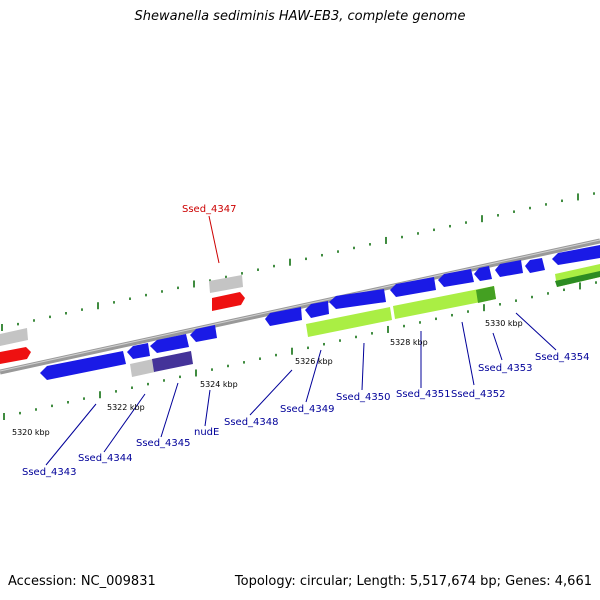 The width and height of the screenshot is (600, 600). I want to click on gene-label-ssed-4345: Ssed_4345, so click(163, 443).